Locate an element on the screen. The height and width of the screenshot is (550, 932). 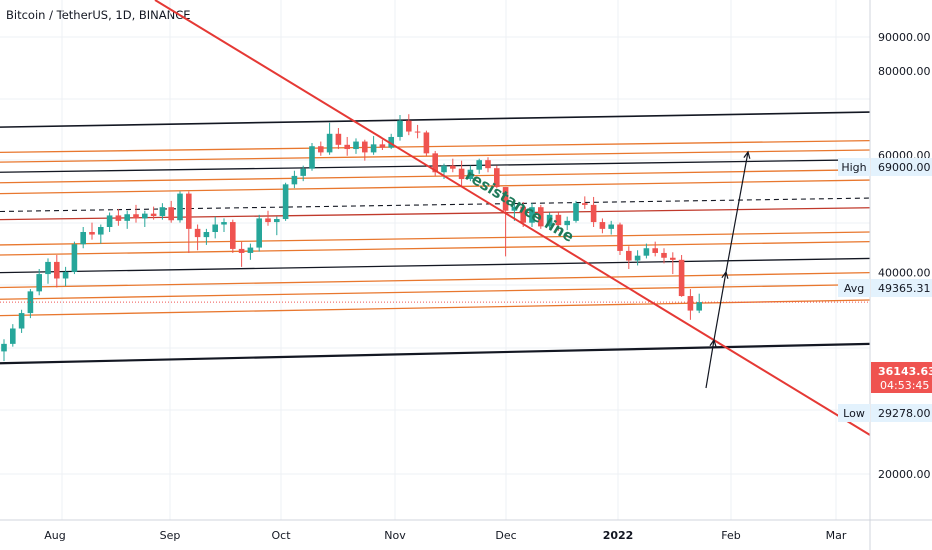
projection-path is located at coordinates (727, 270).